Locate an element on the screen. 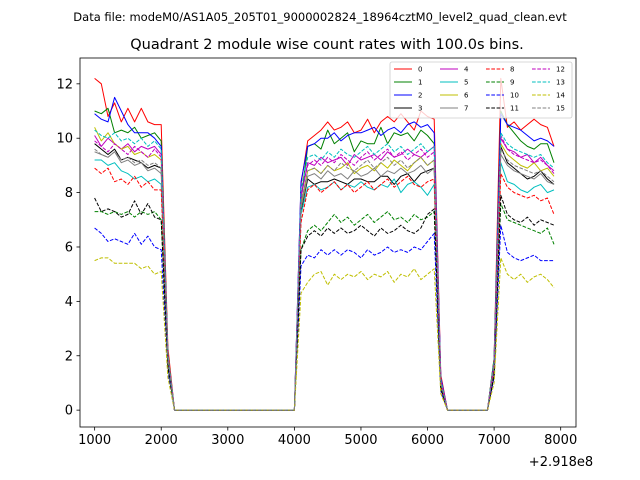  legend-label-10: 10 is located at coordinates (514, 96).